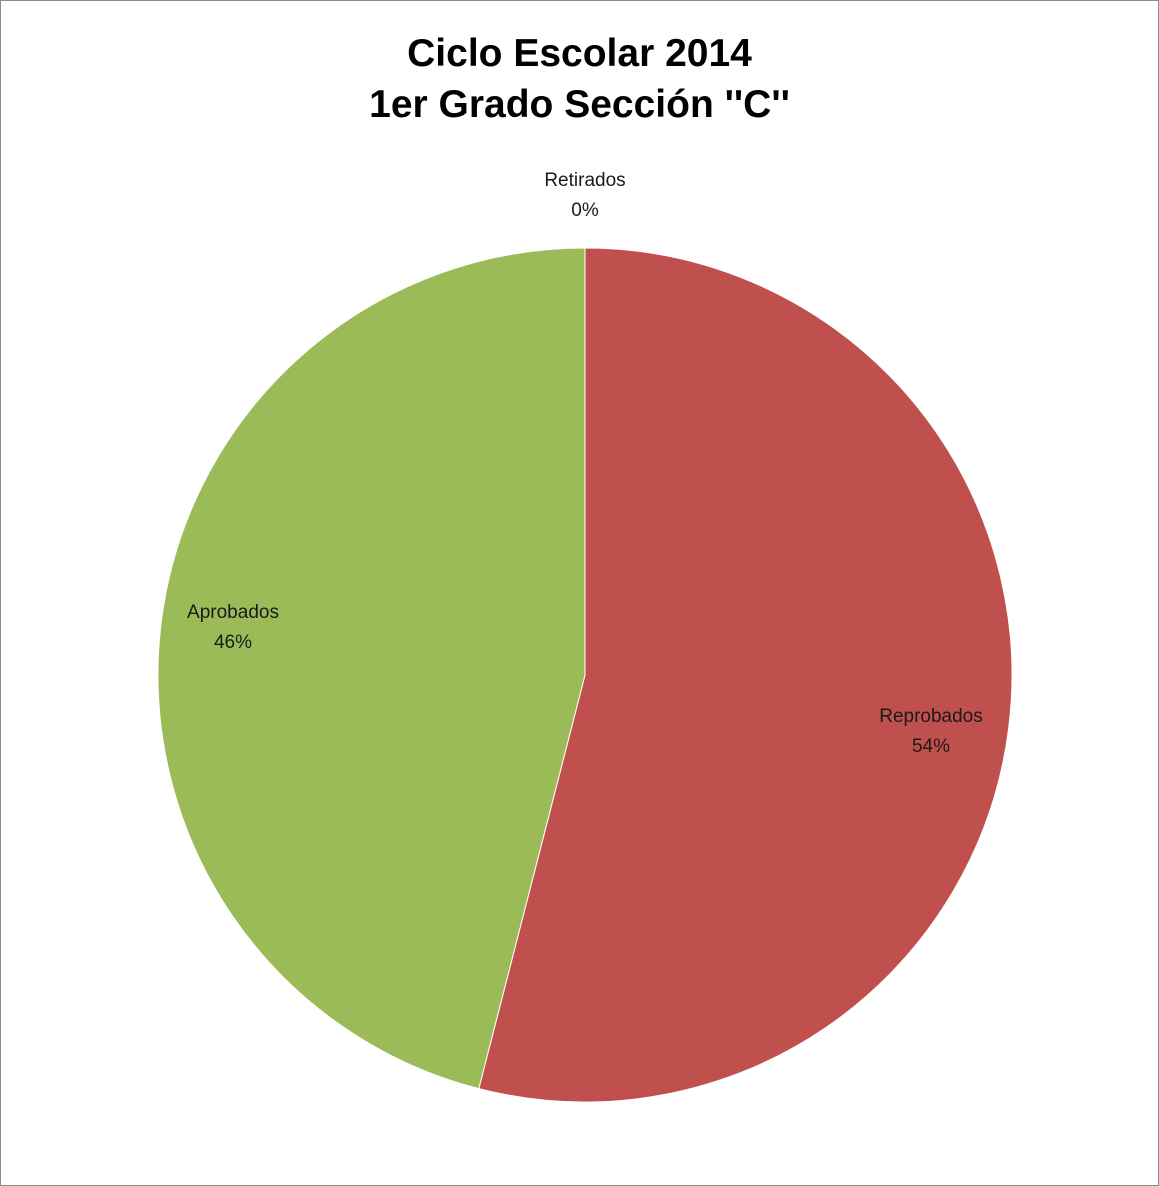 The image size is (1159, 1186). Describe the element at coordinates (931, 716) in the screenshot. I see `data-label-reprobados-category: Reprobados` at that location.